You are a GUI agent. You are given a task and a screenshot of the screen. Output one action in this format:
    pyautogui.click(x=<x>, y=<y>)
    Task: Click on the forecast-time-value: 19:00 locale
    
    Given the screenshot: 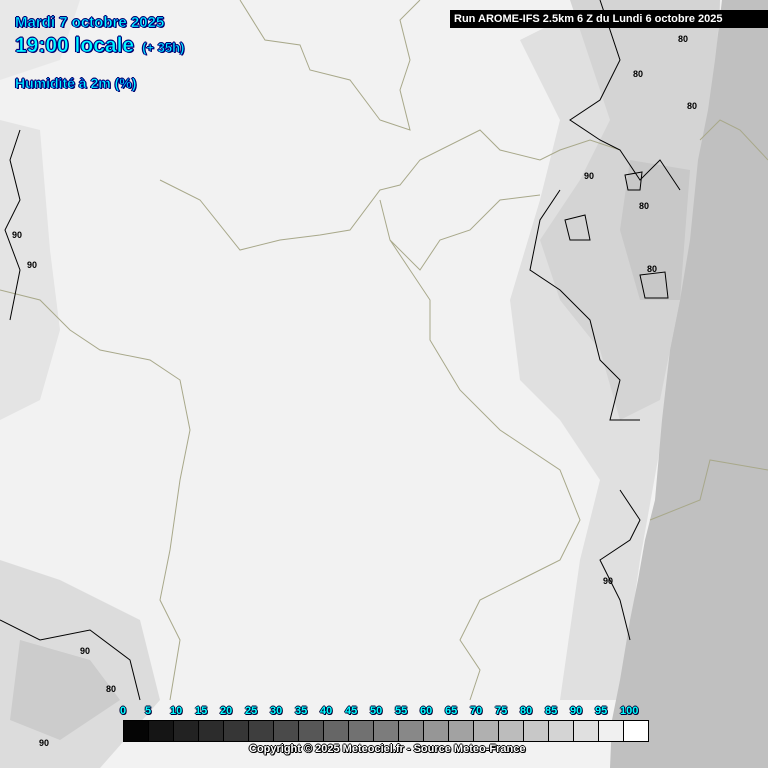 What is the action you would take?
    pyautogui.click(x=75, y=46)
    